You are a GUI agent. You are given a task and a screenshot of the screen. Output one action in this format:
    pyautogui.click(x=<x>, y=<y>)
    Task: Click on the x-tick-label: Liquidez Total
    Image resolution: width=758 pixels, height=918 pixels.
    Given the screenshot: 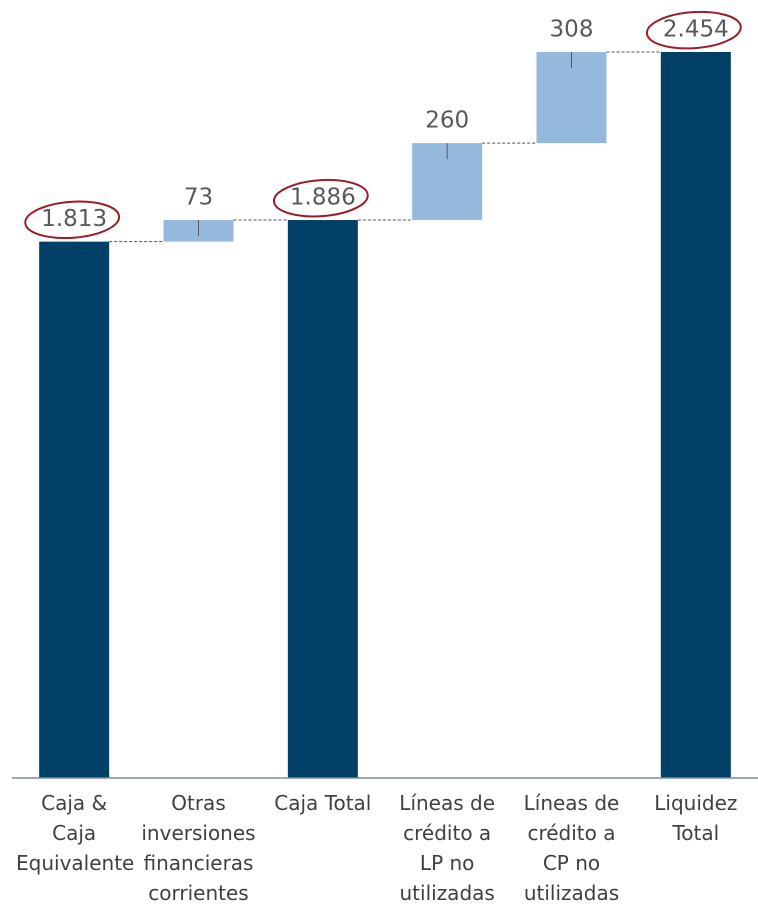 What is the action you would take?
    pyautogui.click(x=696, y=818)
    